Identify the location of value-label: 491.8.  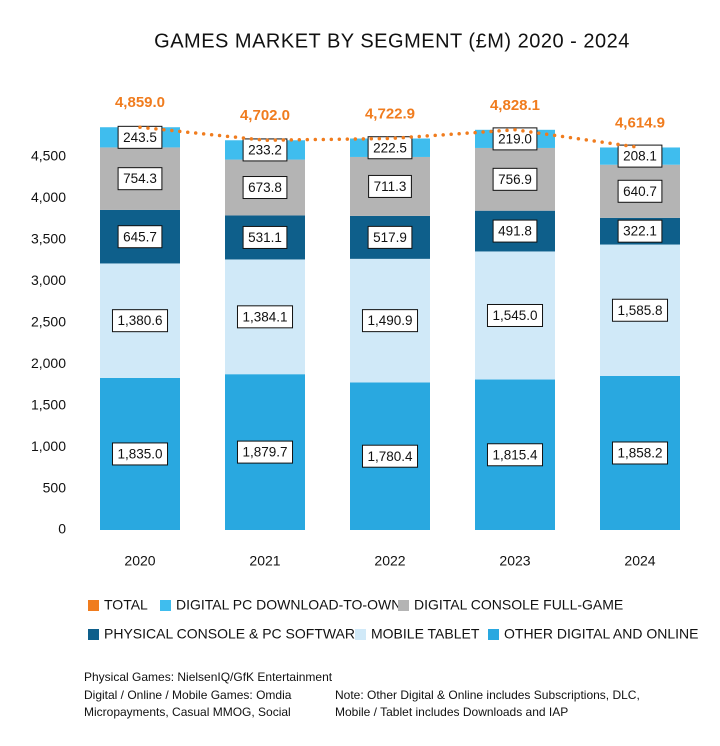
(515, 231).